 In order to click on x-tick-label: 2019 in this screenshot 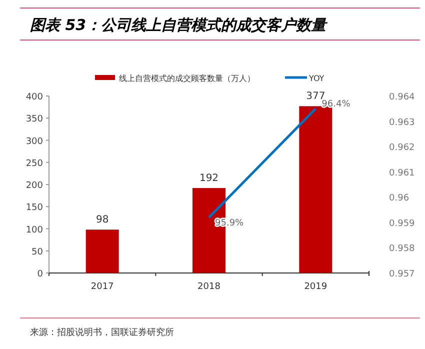, I will do `click(316, 287)`.